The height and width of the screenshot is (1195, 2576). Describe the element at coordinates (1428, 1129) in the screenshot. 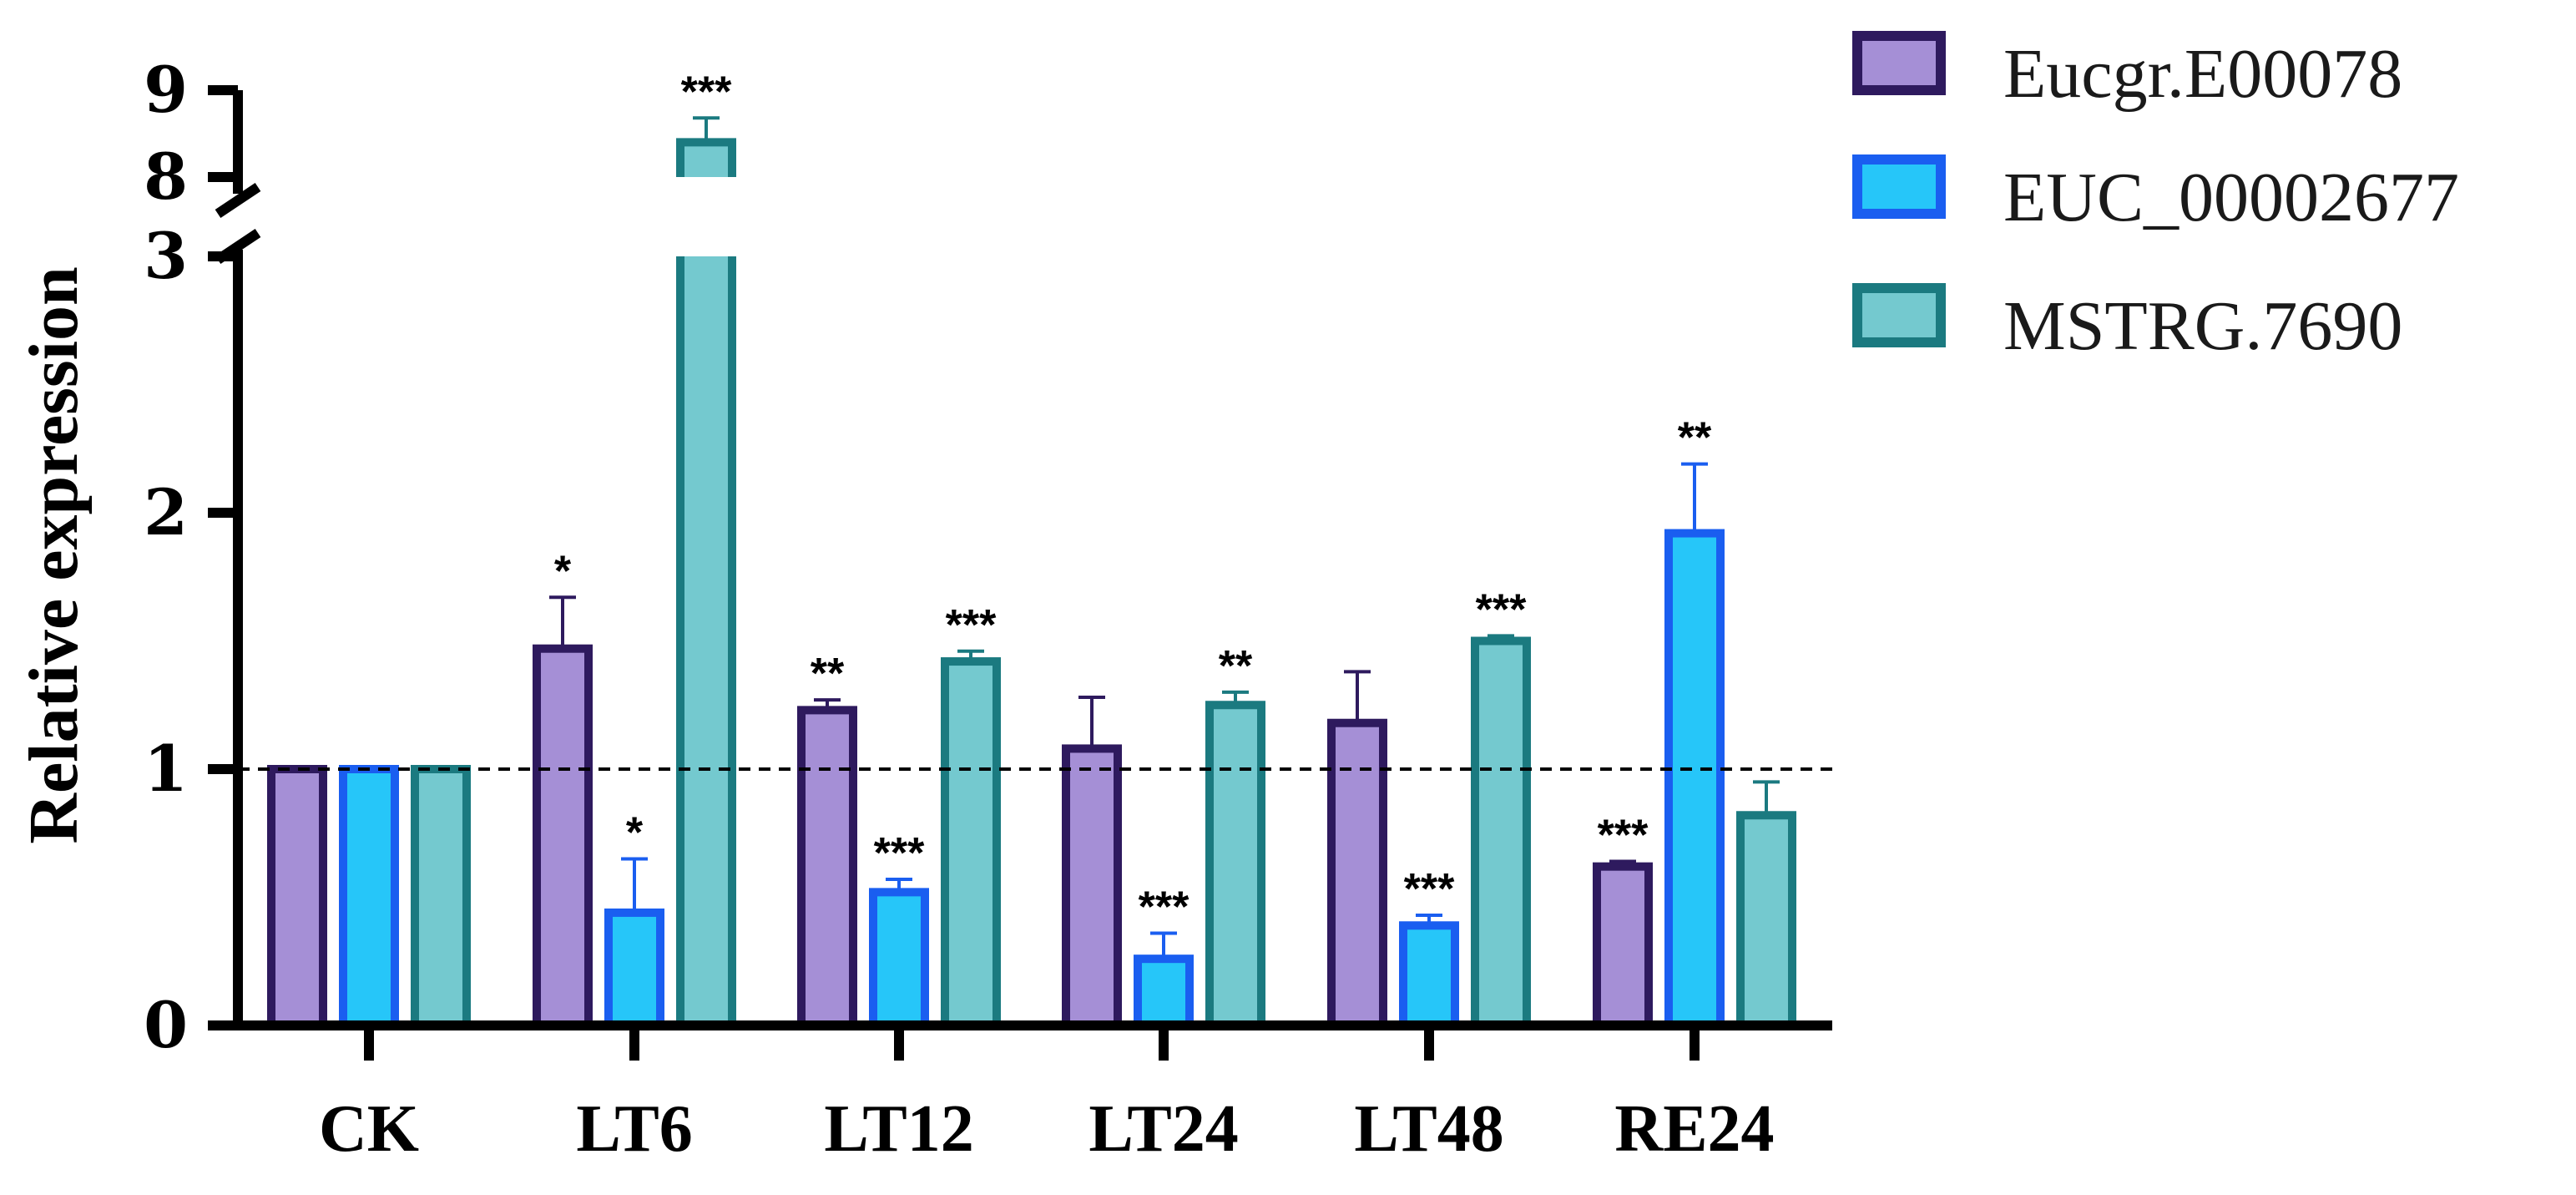

I see `category-label: LT48` at that location.